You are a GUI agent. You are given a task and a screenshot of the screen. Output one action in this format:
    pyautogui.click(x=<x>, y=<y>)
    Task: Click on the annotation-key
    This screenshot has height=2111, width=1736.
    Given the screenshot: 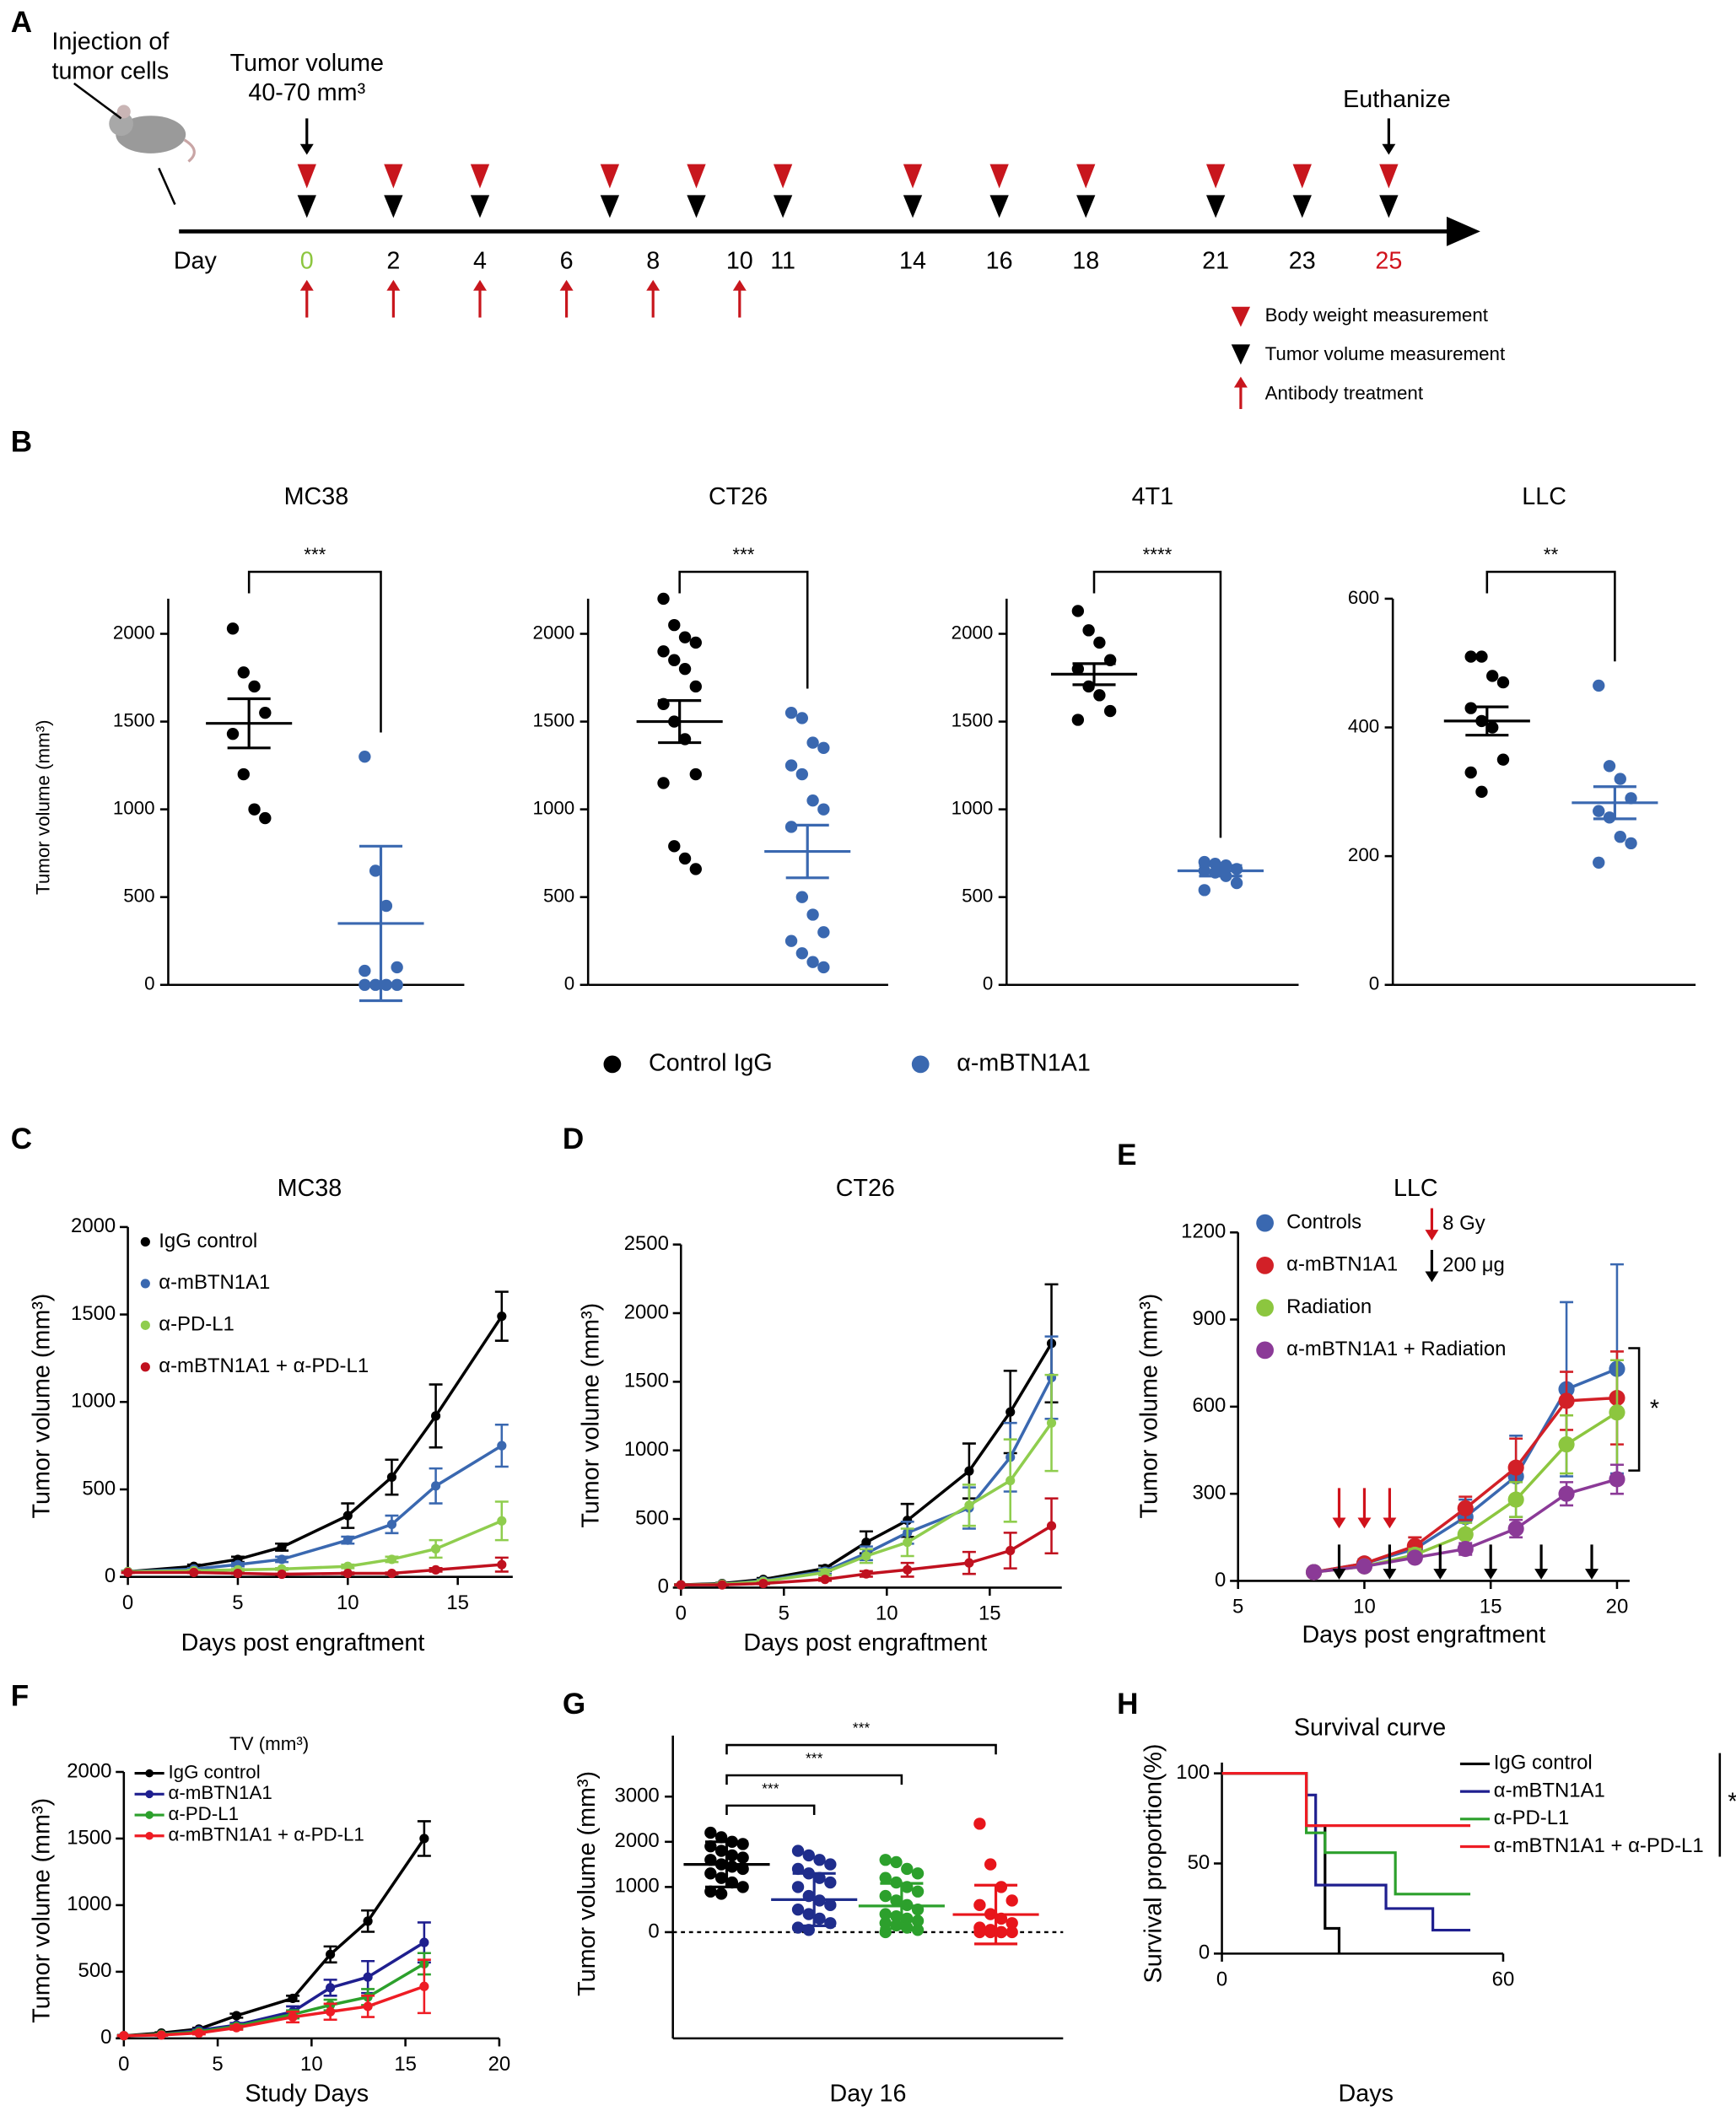 What is the action you would take?
    pyautogui.click(x=1432, y=1266)
    